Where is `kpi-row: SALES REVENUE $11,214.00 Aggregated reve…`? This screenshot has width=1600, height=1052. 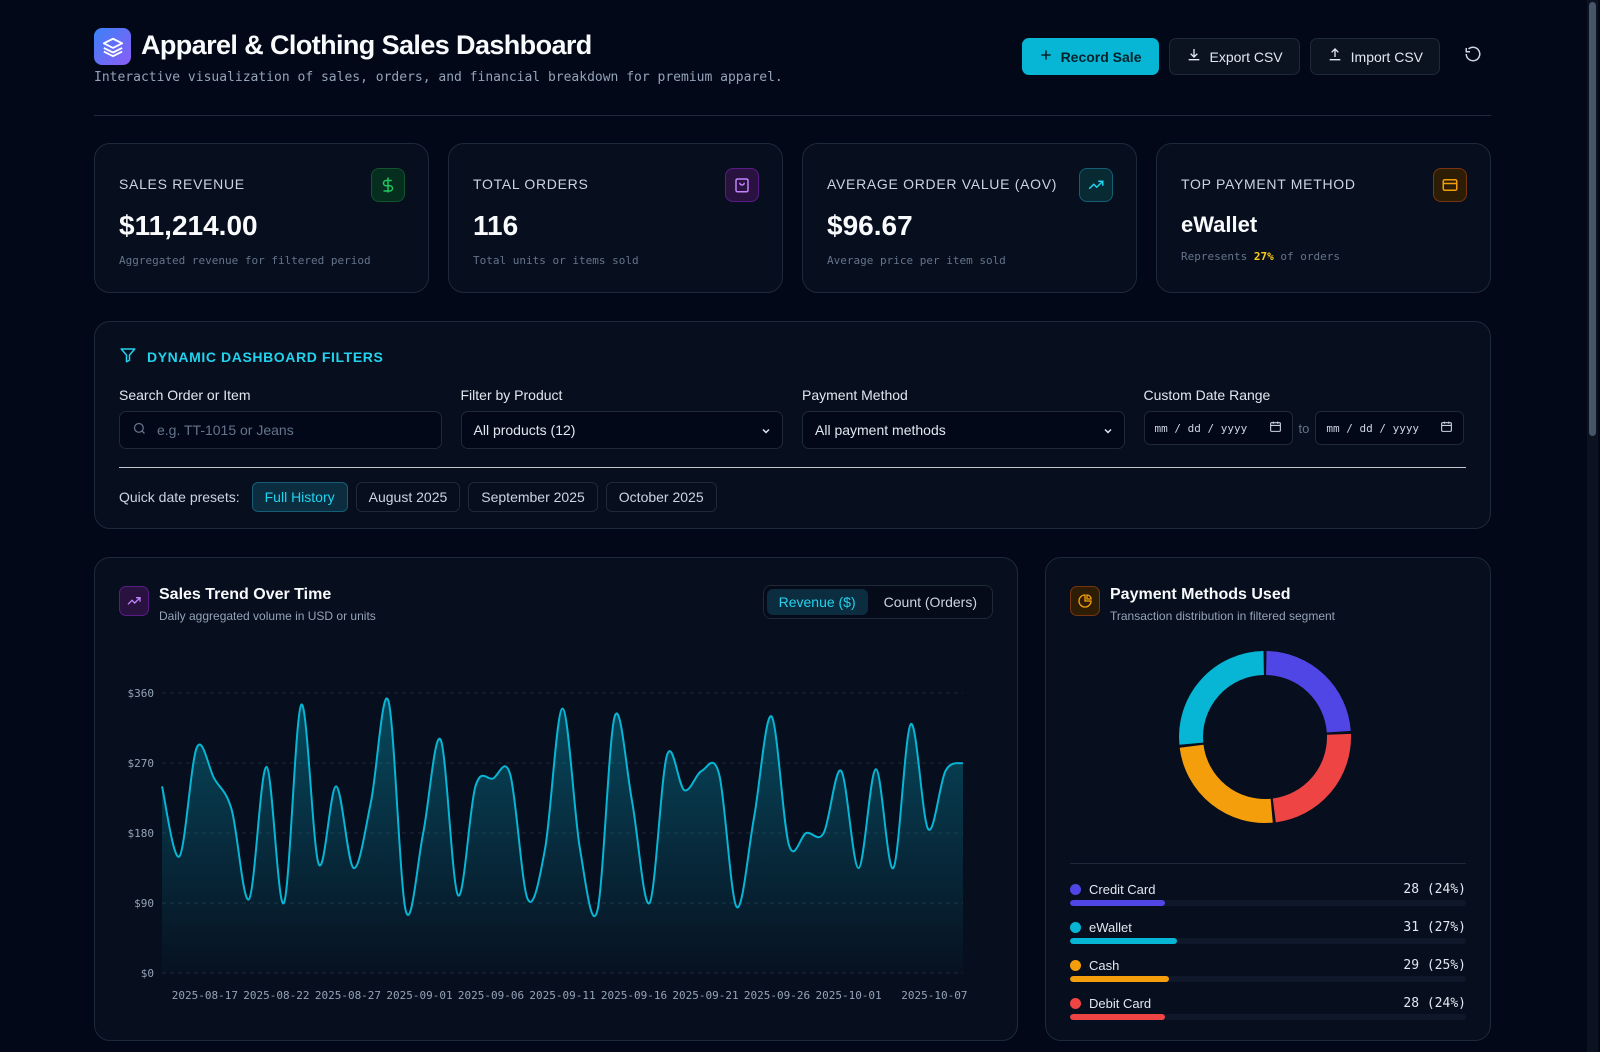 kpi-row: SALES REVENUE $11,214.00 Aggregated reve… is located at coordinates (792, 218).